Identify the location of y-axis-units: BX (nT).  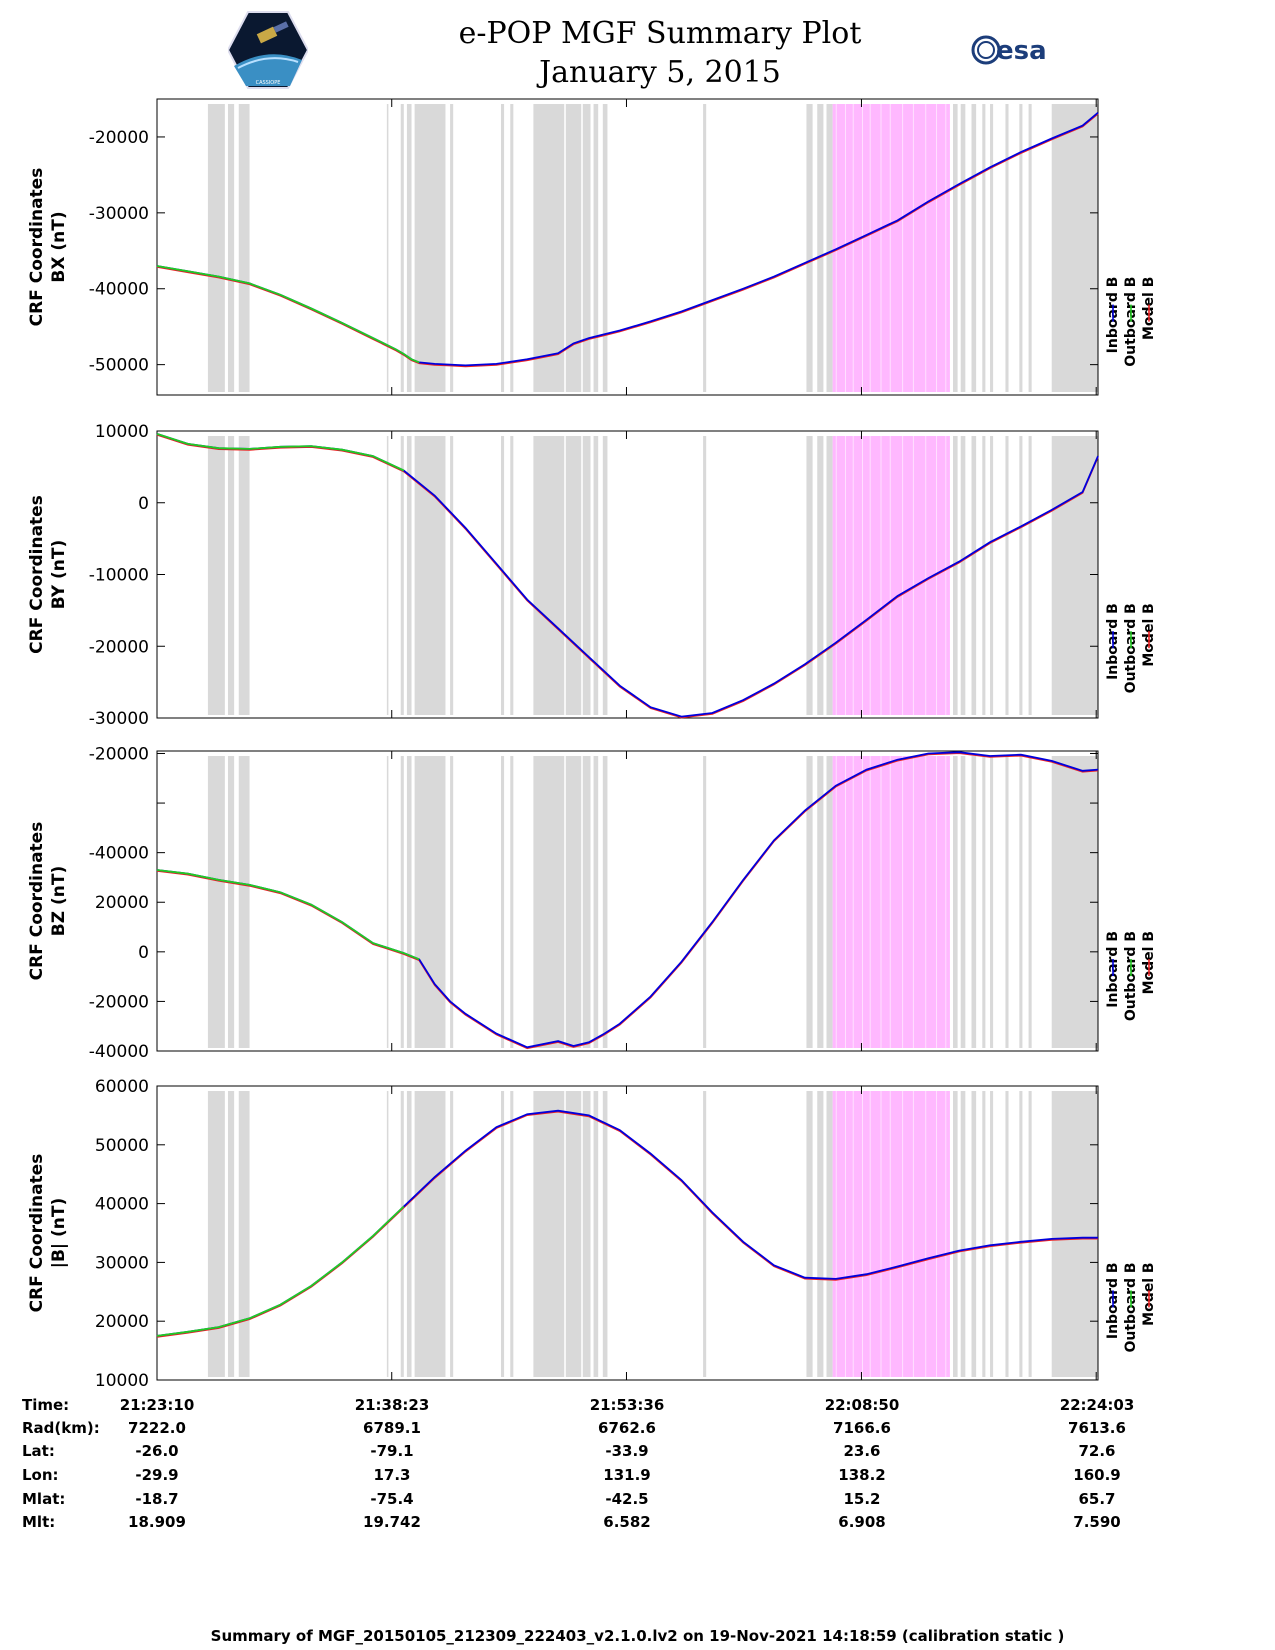
(59, 246).